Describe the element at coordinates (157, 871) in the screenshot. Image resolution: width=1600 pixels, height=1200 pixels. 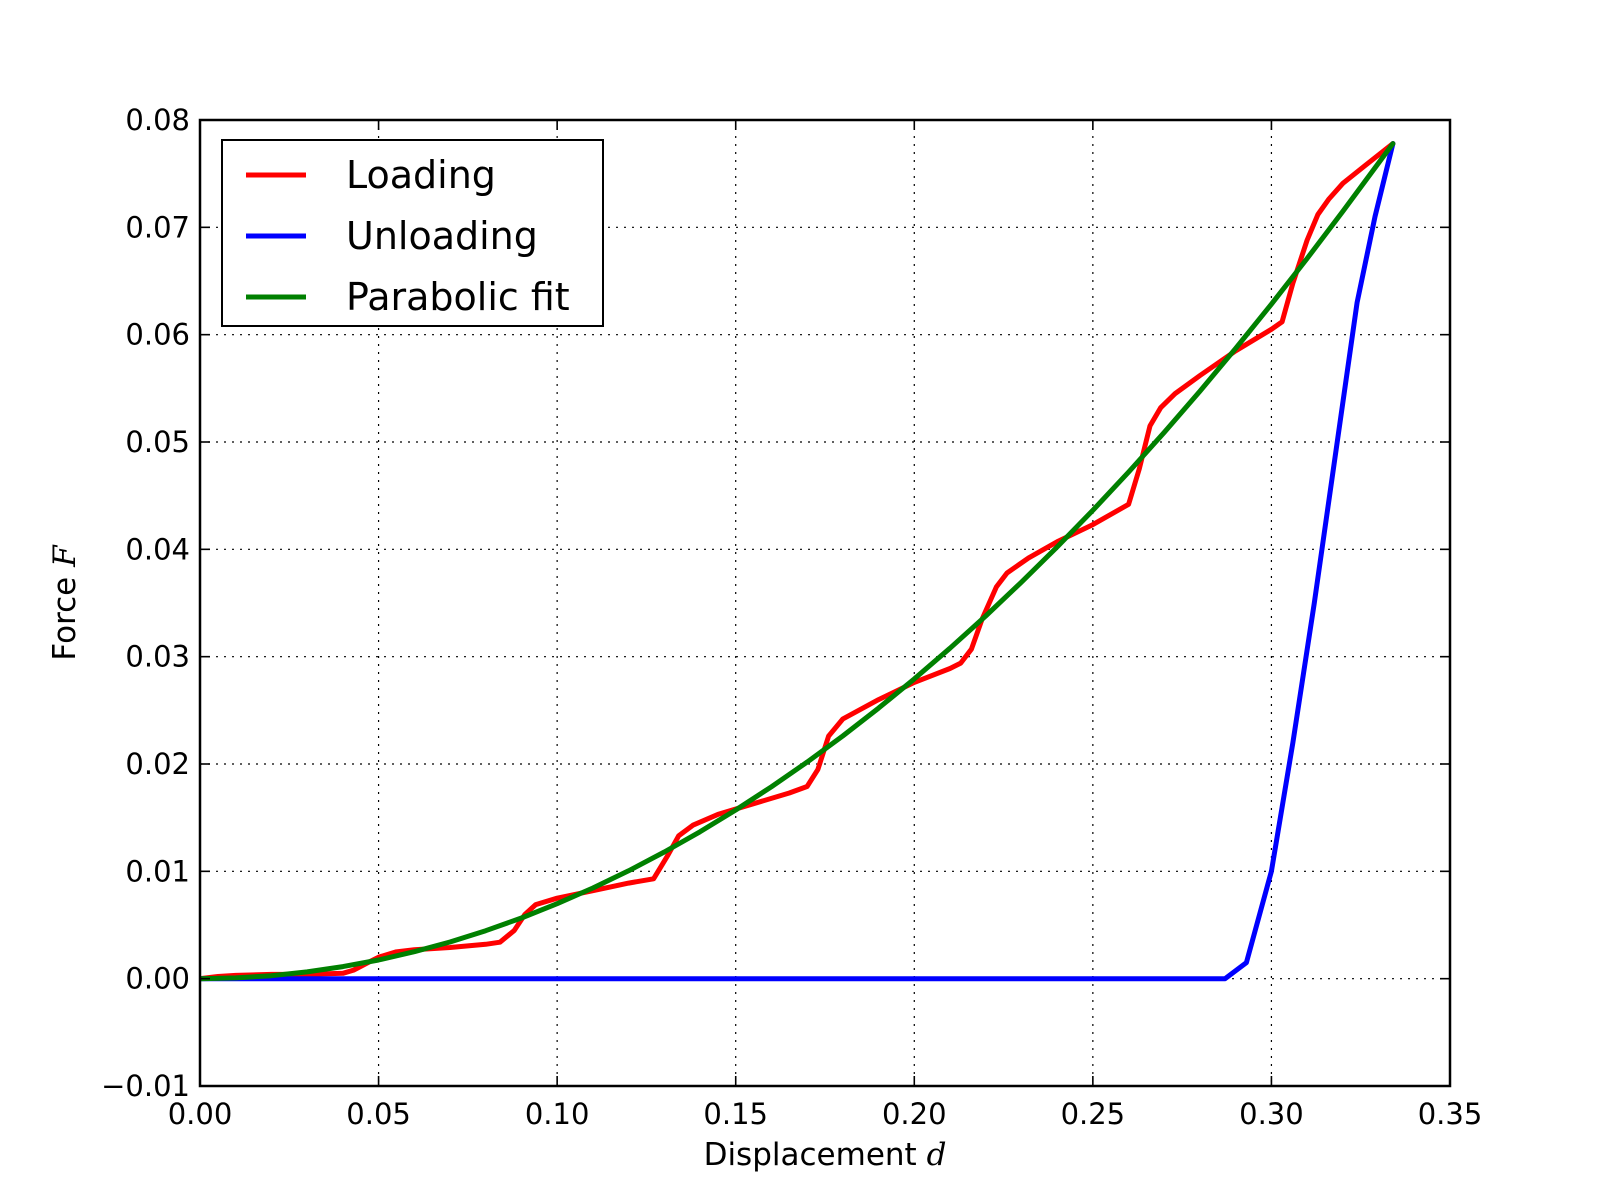
I see `y-tick-label: 0.01` at that location.